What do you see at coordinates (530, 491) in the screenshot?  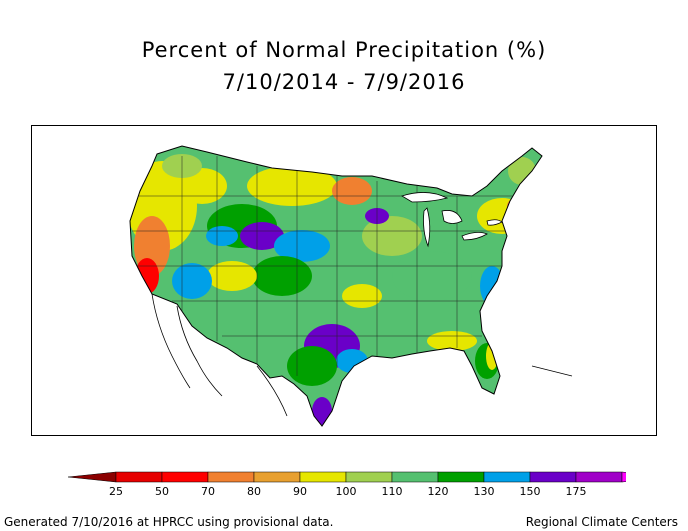 I see `legend-tick-label: 150` at bounding box center [530, 491].